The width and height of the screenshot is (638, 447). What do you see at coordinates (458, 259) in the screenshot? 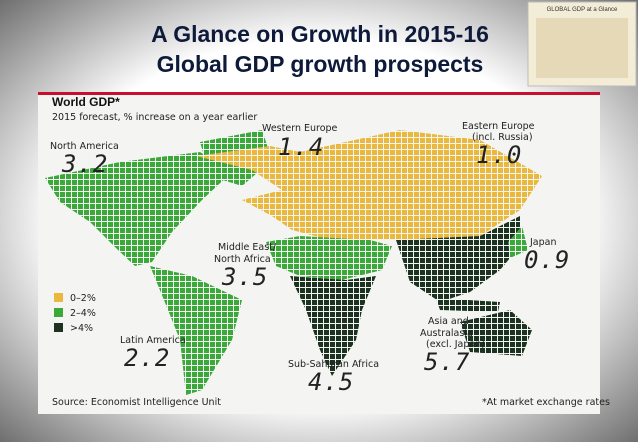
I see `asia` at bounding box center [458, 259].